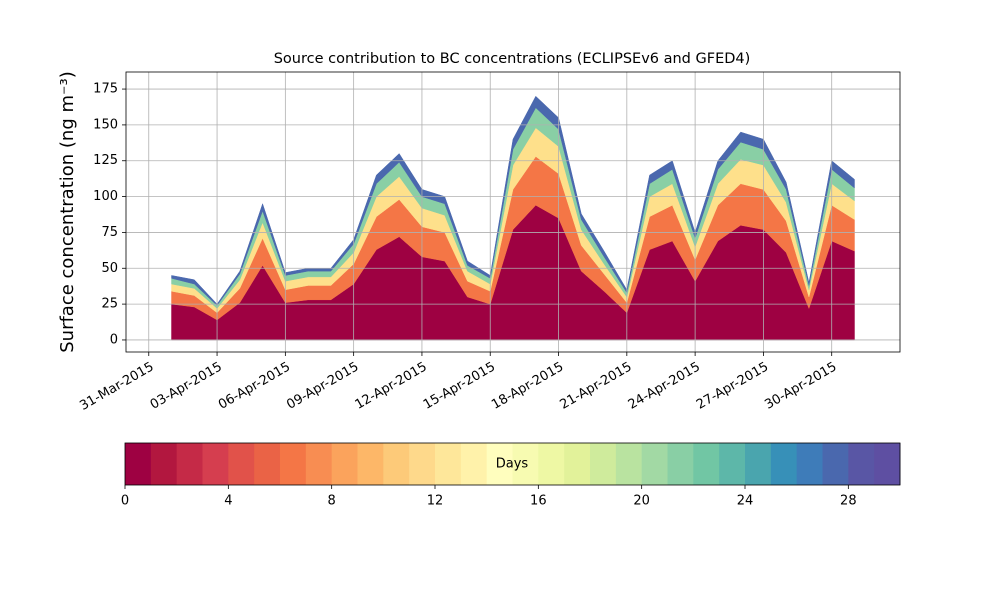  What do you see at coordinates (322, 386) in the screenshot?
I see `x-tick-label: 09-Apr-2015` at bounding box center [322, 386].